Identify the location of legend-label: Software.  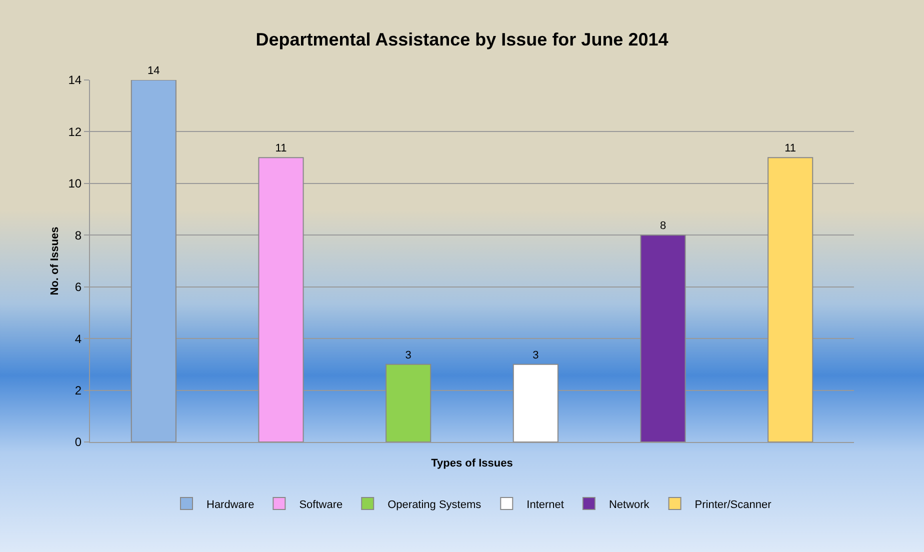
(321, 504).